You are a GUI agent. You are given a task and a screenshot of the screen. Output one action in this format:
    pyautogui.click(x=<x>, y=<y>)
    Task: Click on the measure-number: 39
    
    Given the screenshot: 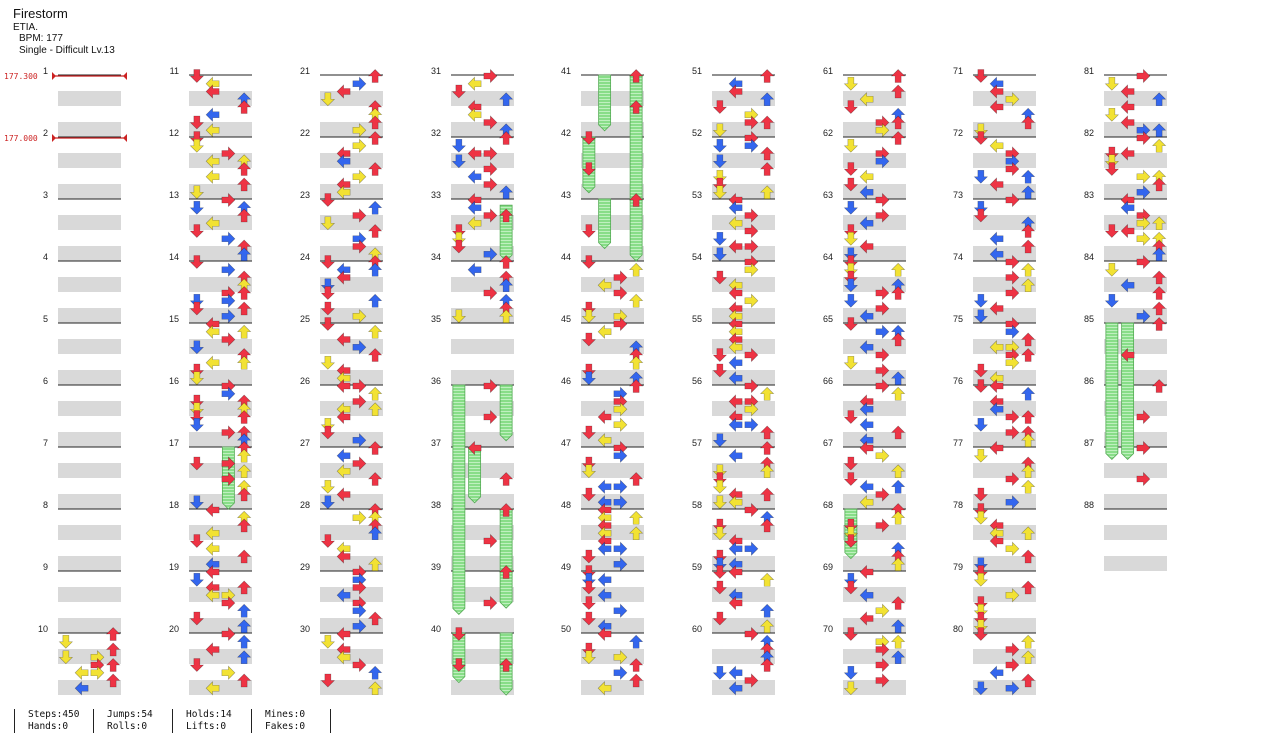 What is the action you would take?
    pyautogui.click(x=436, y=567)
    